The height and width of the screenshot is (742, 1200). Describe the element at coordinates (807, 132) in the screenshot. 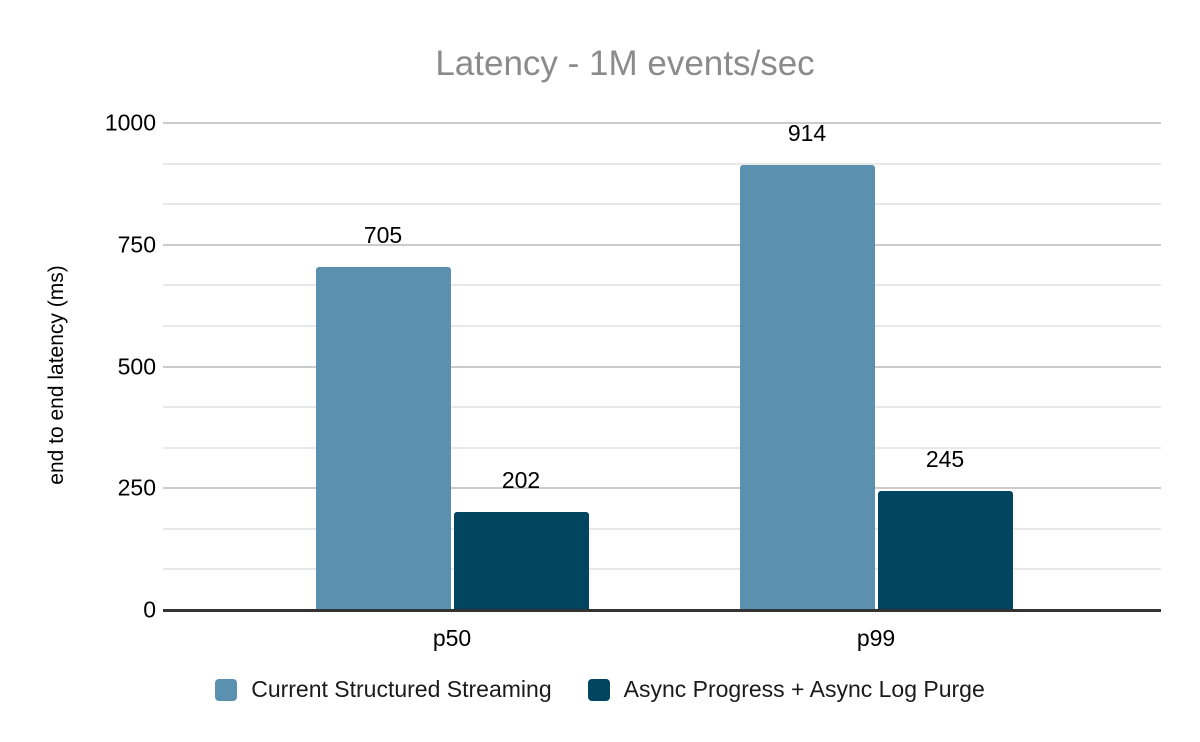

I see `bar-value-label: 914` at that location.